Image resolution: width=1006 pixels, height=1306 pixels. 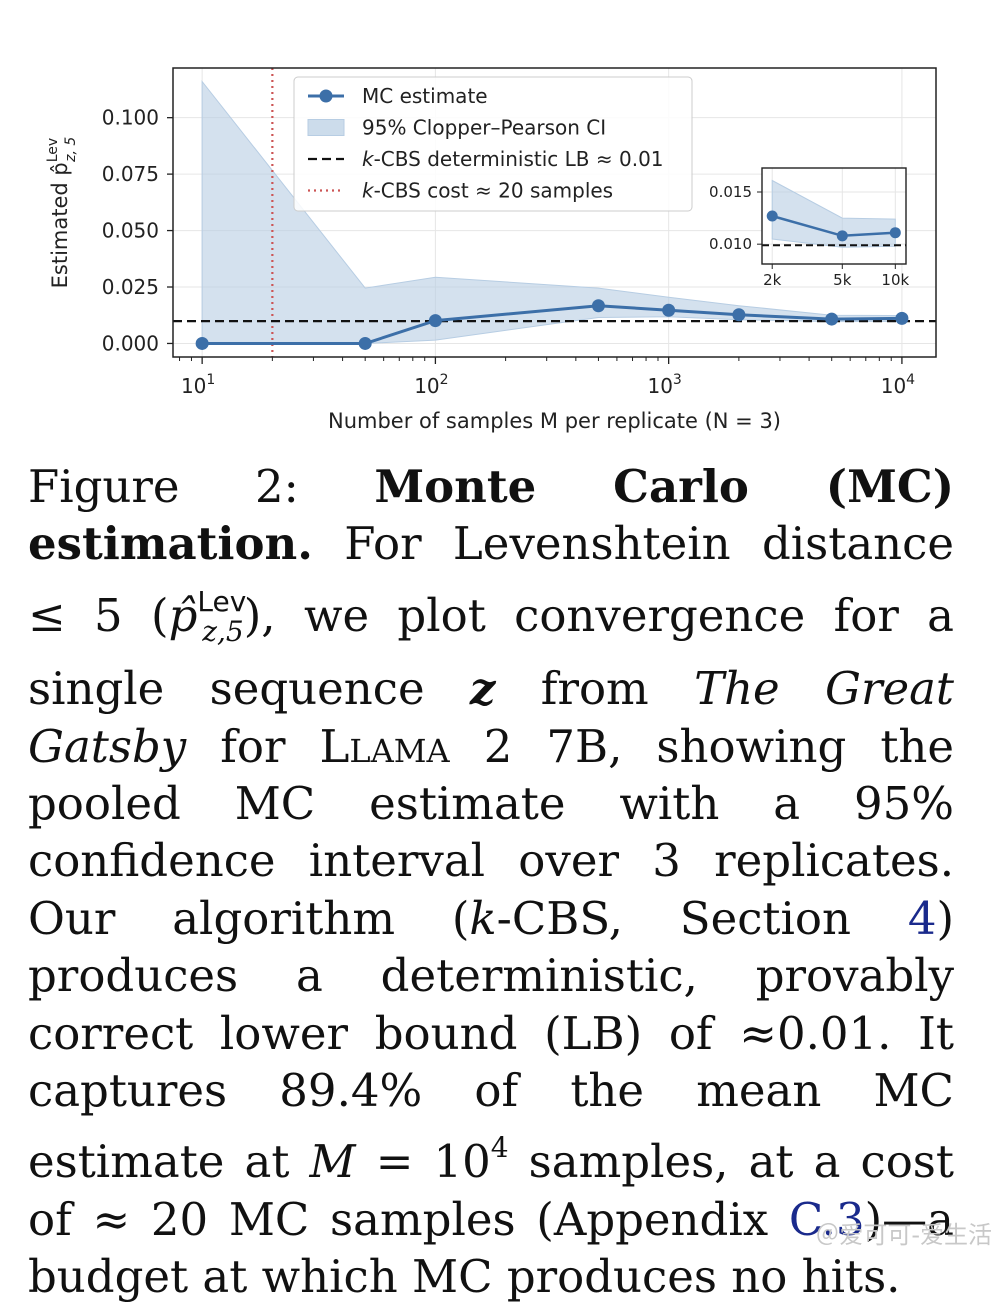 I want to click on y-tick-label-3: 0.075, so click(x=130, y=174).